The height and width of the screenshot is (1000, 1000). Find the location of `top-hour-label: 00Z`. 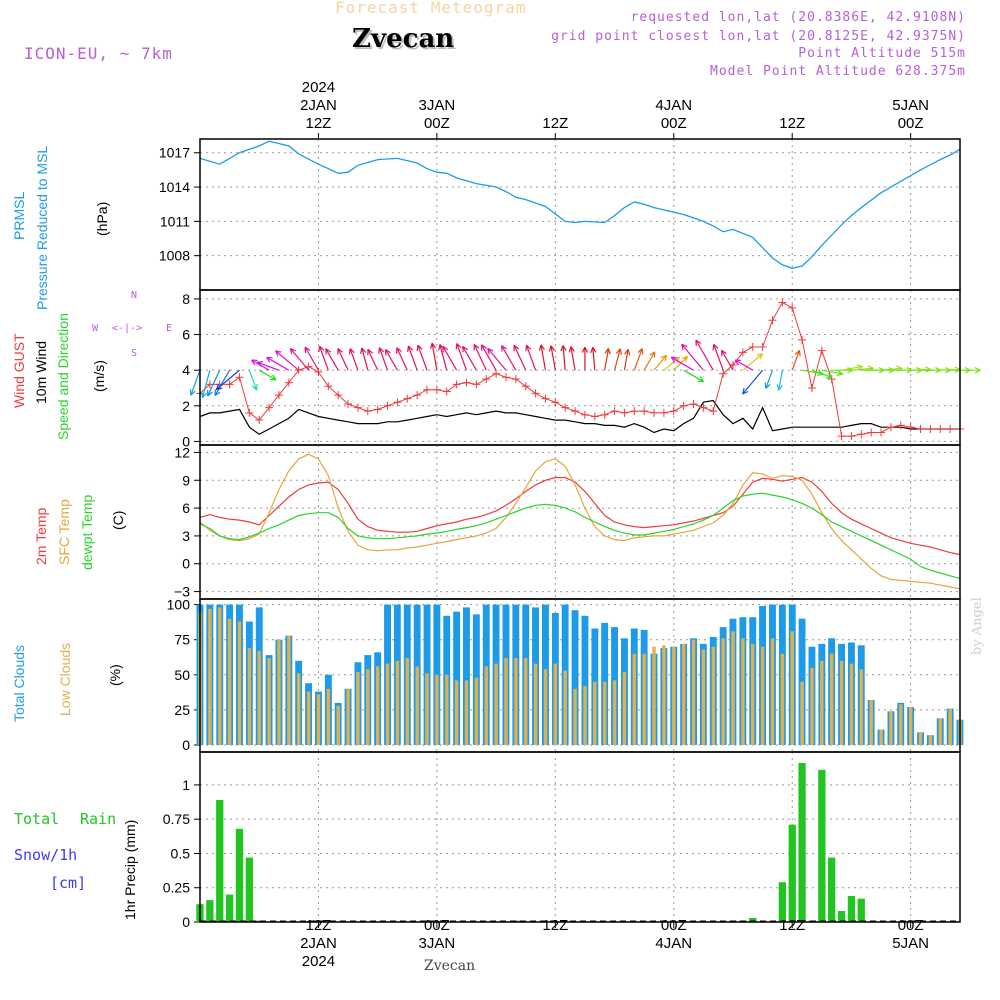

top-hour-label: 00Z is located at coordinates (437, 123).